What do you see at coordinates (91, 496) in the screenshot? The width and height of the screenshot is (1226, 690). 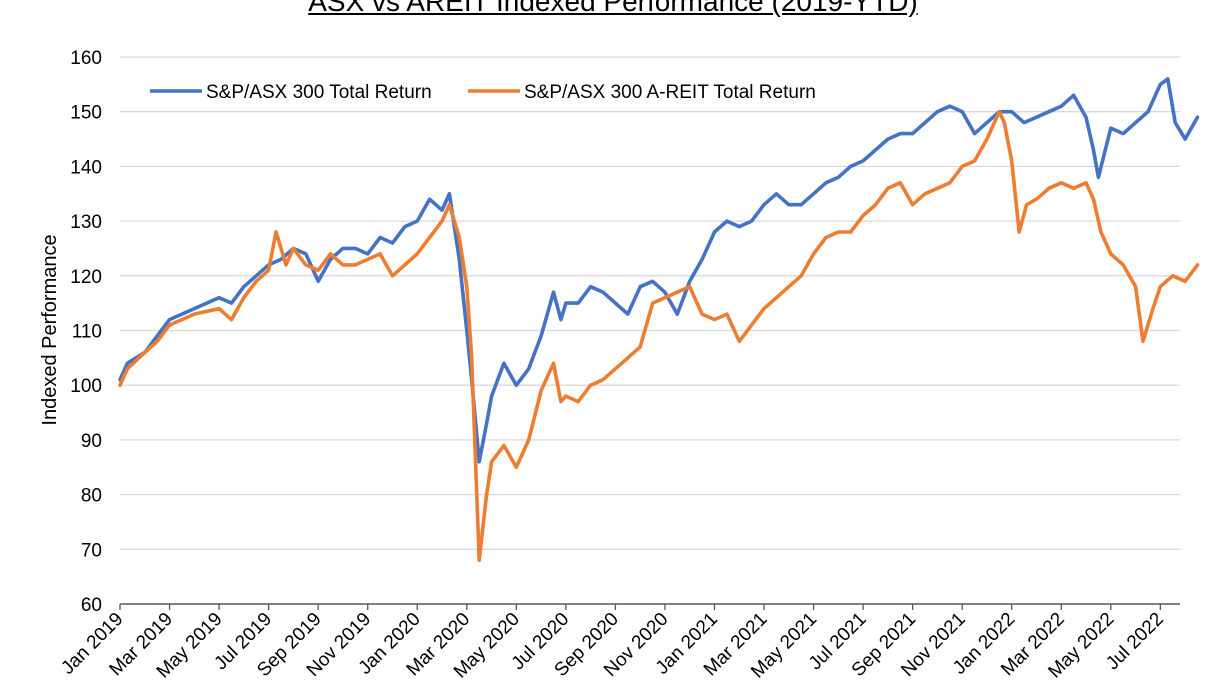 I see `y-tick-label: 80` at bounding box center [91, 496].